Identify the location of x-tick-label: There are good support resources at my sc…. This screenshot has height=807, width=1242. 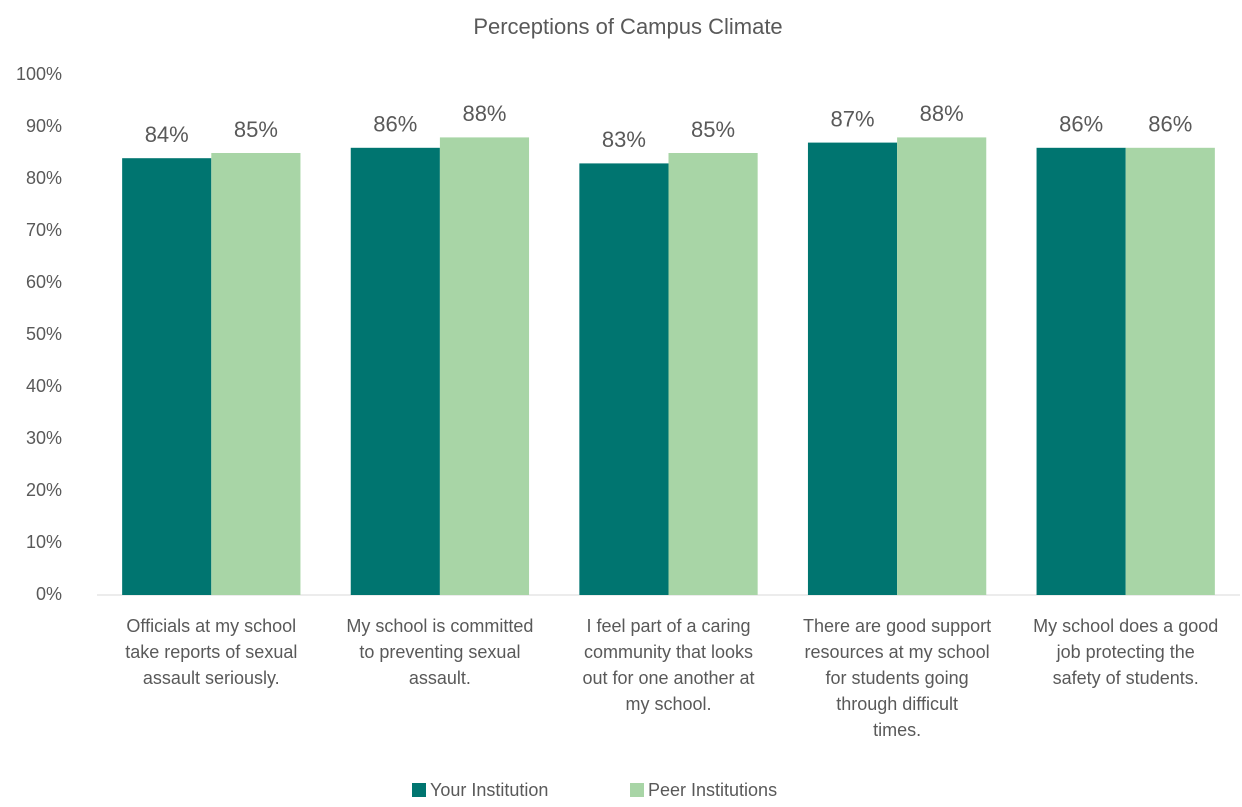
(897, 678).